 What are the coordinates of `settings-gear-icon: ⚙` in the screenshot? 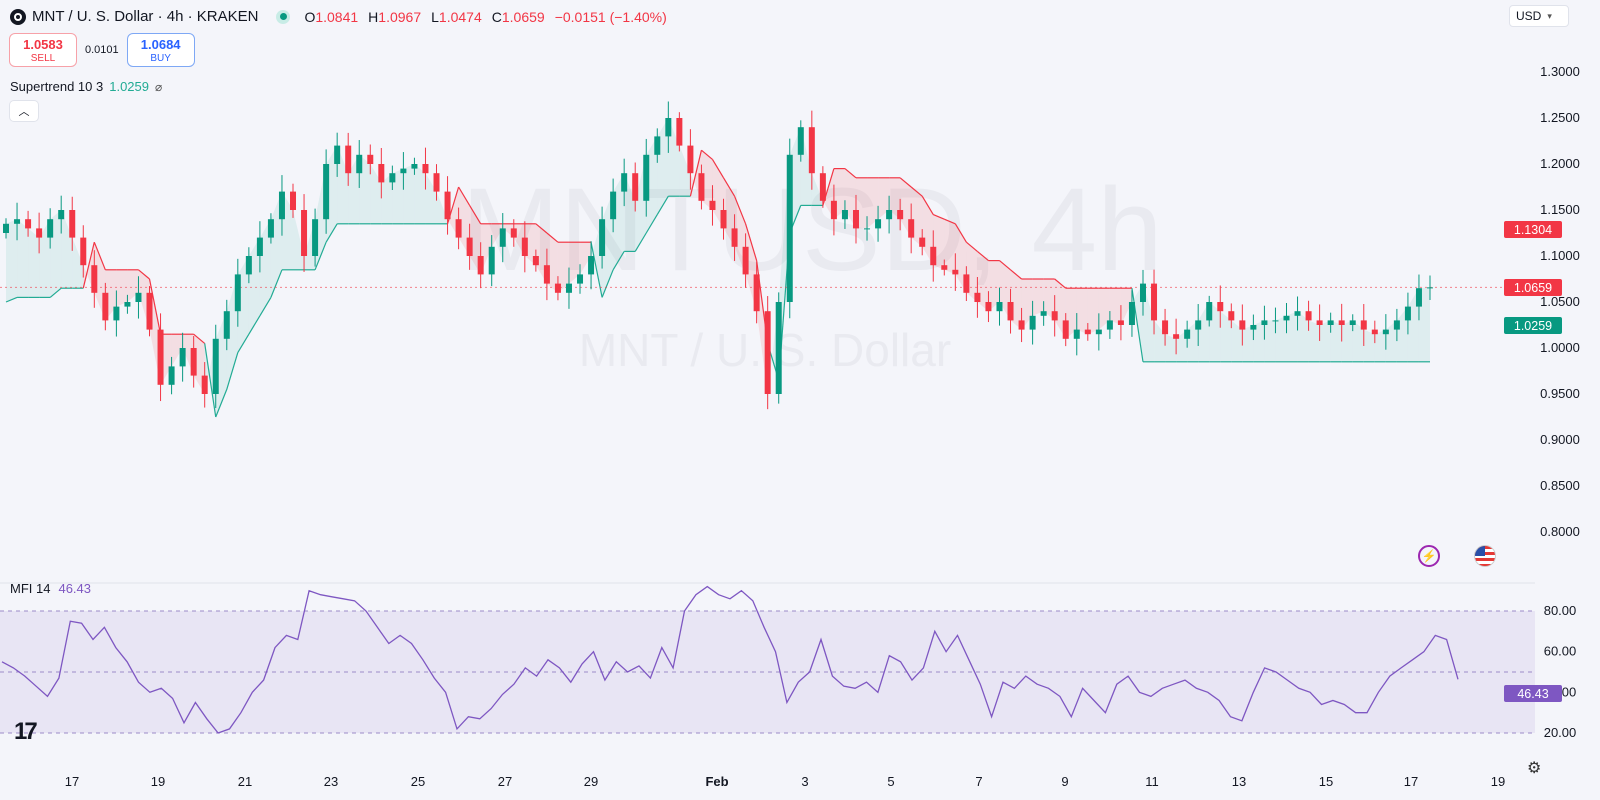 It's located at (1534, 768).